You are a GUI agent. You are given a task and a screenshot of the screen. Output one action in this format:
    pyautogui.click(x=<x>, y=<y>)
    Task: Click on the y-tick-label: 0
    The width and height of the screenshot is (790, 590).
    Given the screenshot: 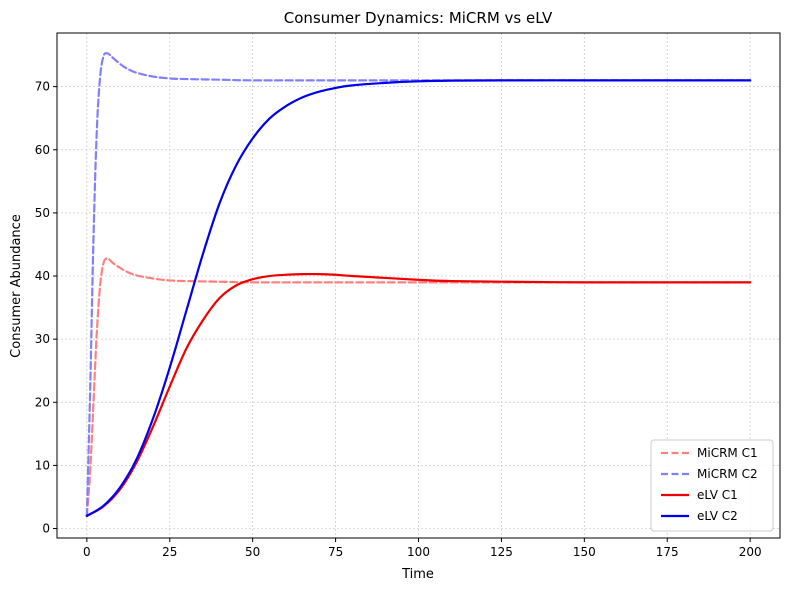 What is the action you would take?
    pyautogui.click(x=46, y=529)
    